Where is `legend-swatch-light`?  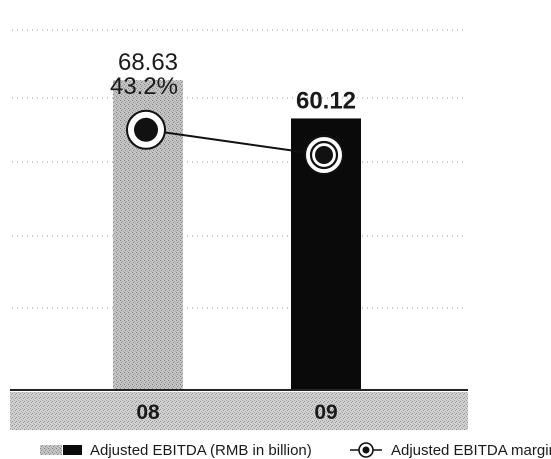
legend-swatch-light is located at coordinates (51, 450).